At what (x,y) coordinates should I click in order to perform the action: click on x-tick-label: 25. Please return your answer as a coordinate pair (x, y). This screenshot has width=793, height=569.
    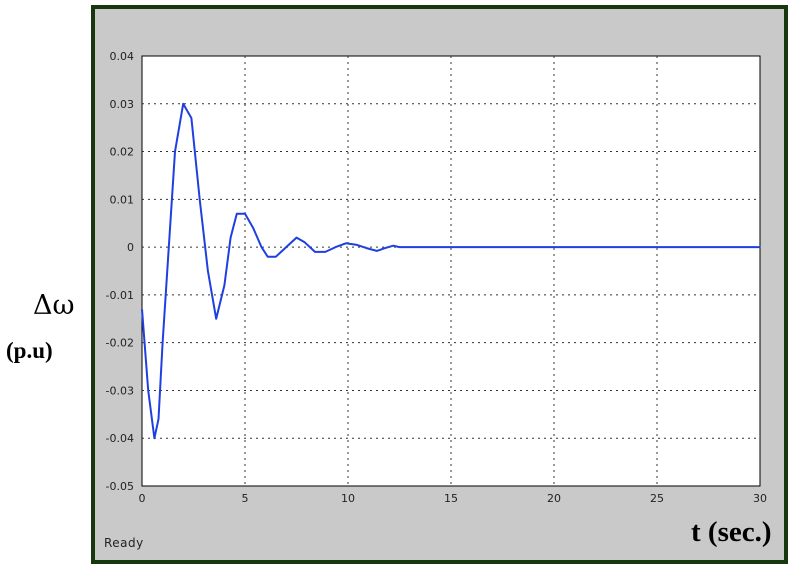
    Looking at the image, I should click on (657, 498).